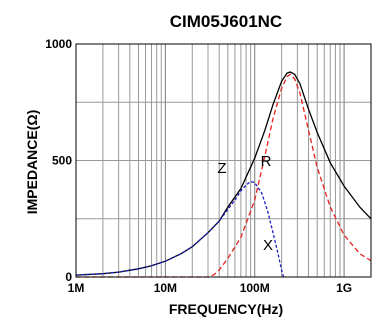 Image resolution: width=381 pixels, height=326 pixels. I want to click on x-tick-label: 1G, so click(344, 288).